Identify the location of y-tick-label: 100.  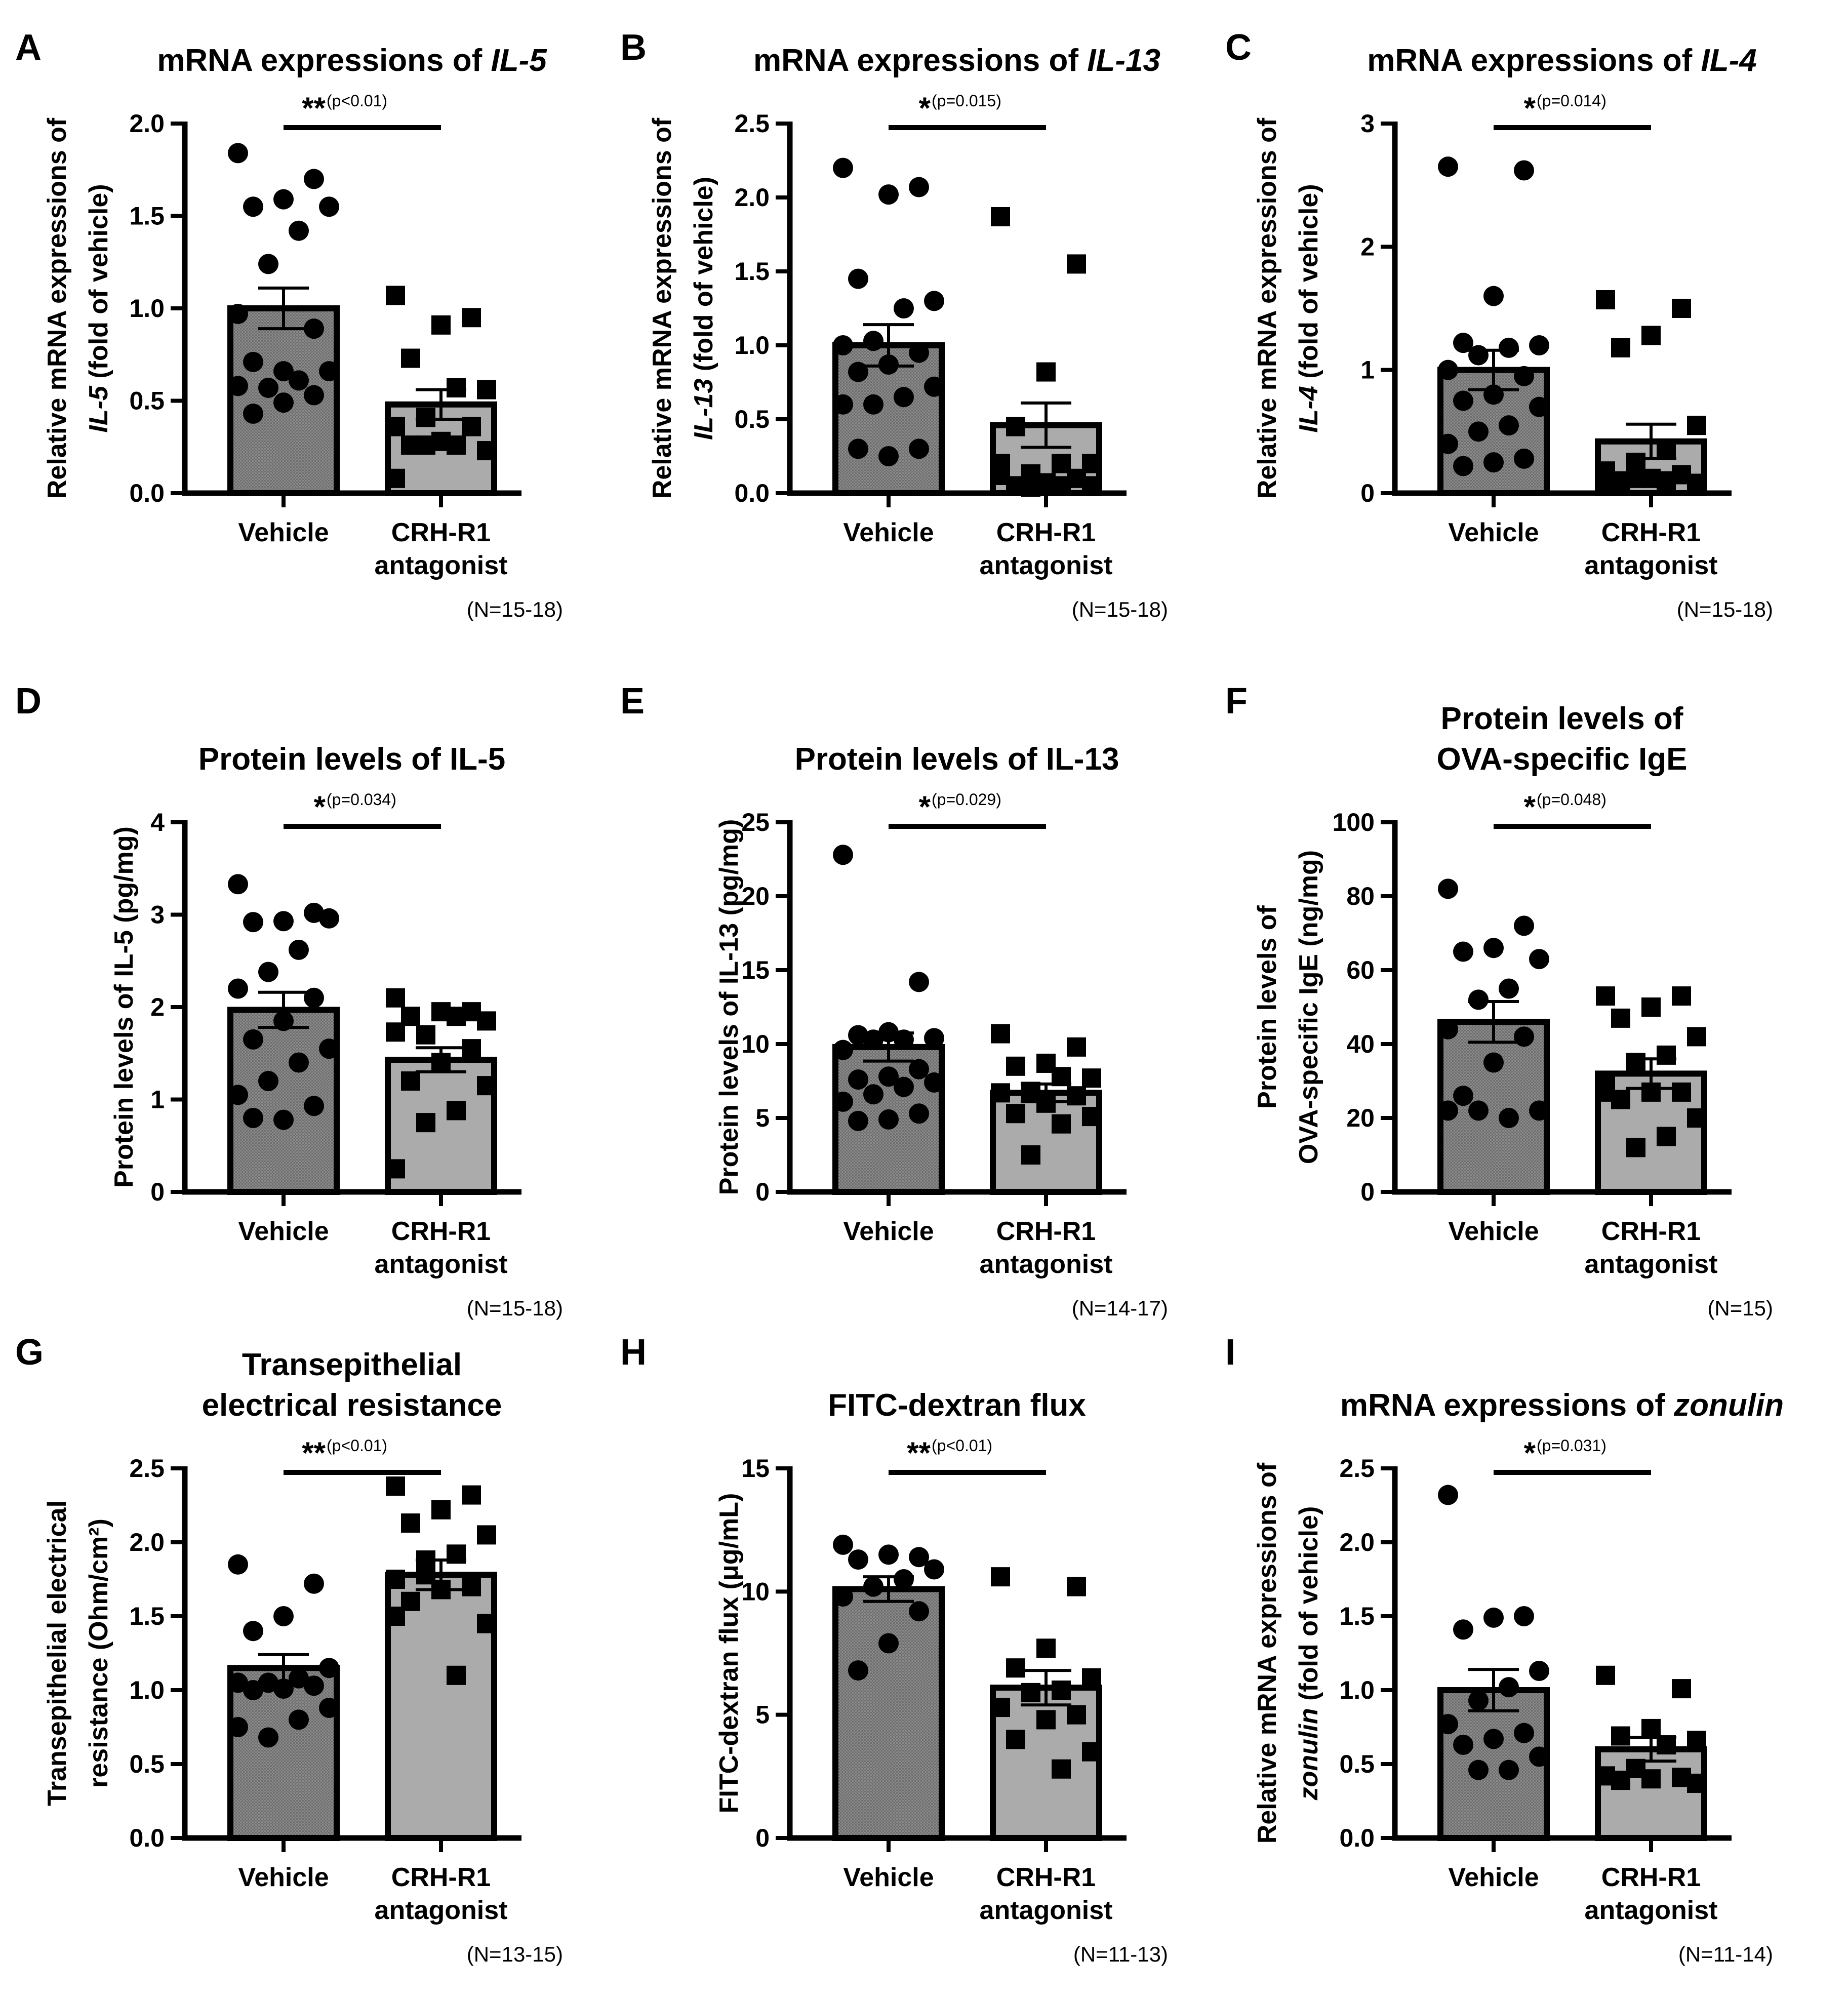
(1354, 822).